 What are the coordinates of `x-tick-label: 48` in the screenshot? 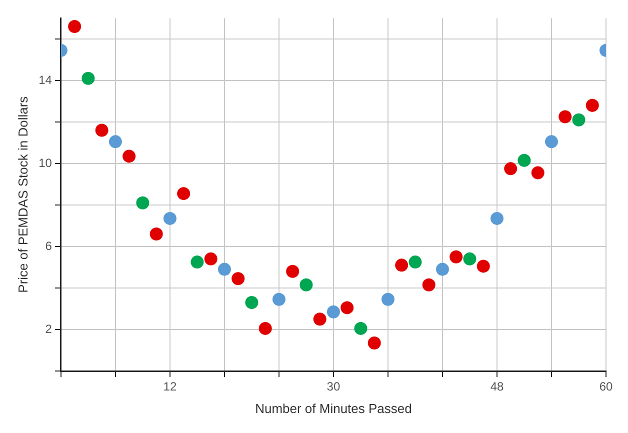 It's located at (497, 387).